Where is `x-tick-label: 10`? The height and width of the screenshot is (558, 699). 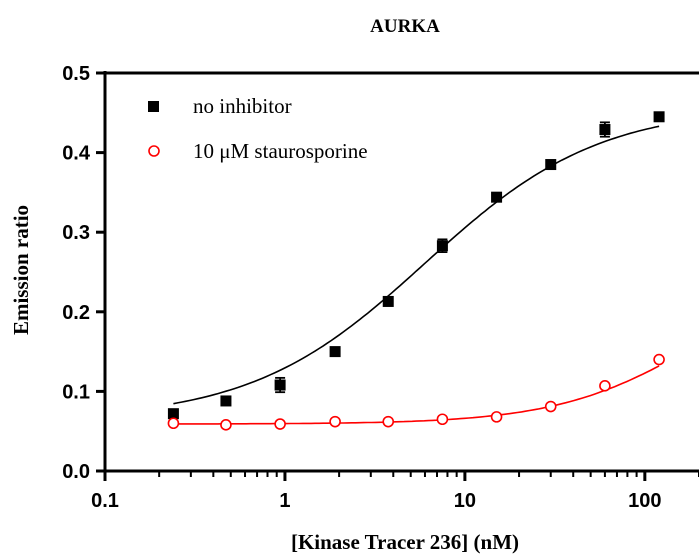 x-tick-label: 10 is located at coordinates (465, 501).